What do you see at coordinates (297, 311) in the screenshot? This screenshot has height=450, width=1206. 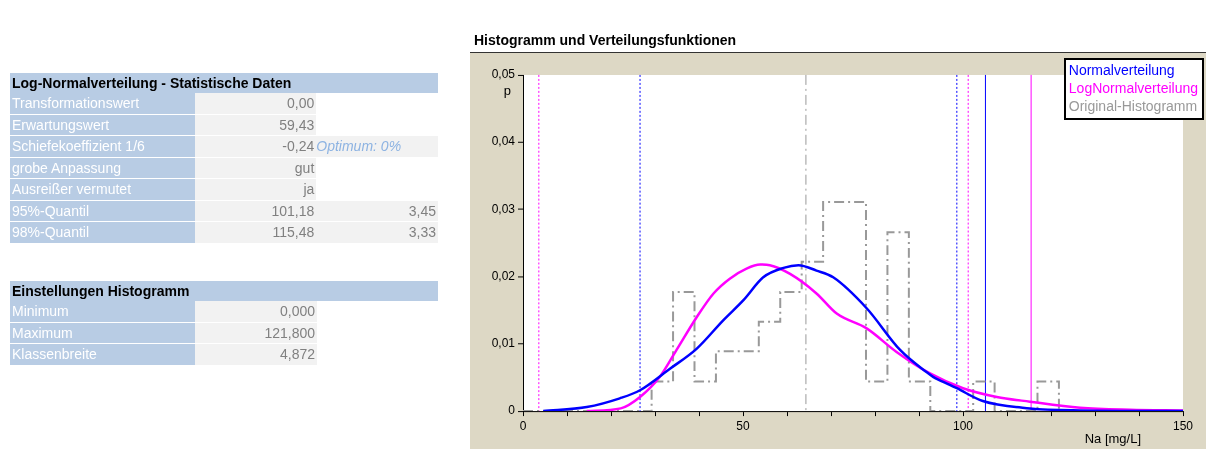 I see `text: 0,000` at bounding box center [297, 311].